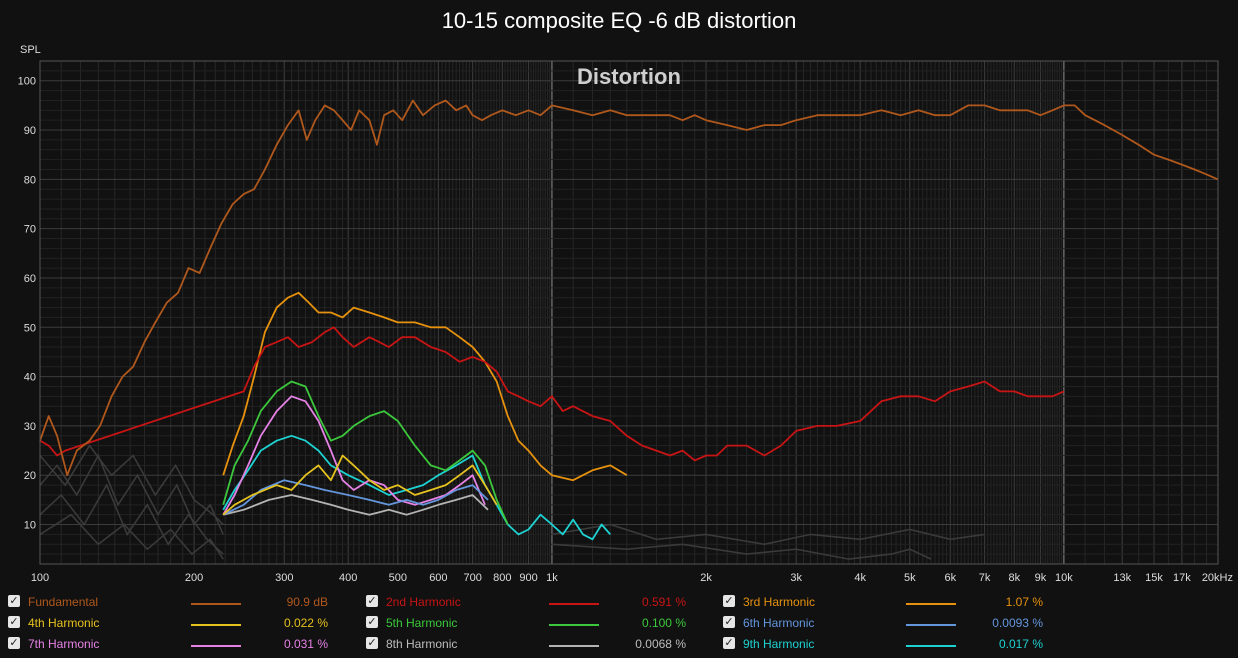  Describe the element at coordinates (1014, 578) in the screenshot. I see `x-tick-label: 8k` at that location.